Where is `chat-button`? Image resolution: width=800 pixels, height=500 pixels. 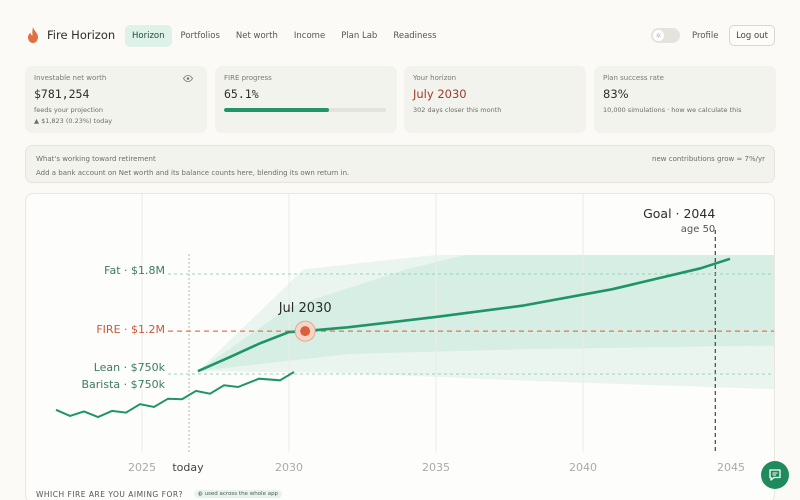
chat-button is located at coordinates (775, 475).